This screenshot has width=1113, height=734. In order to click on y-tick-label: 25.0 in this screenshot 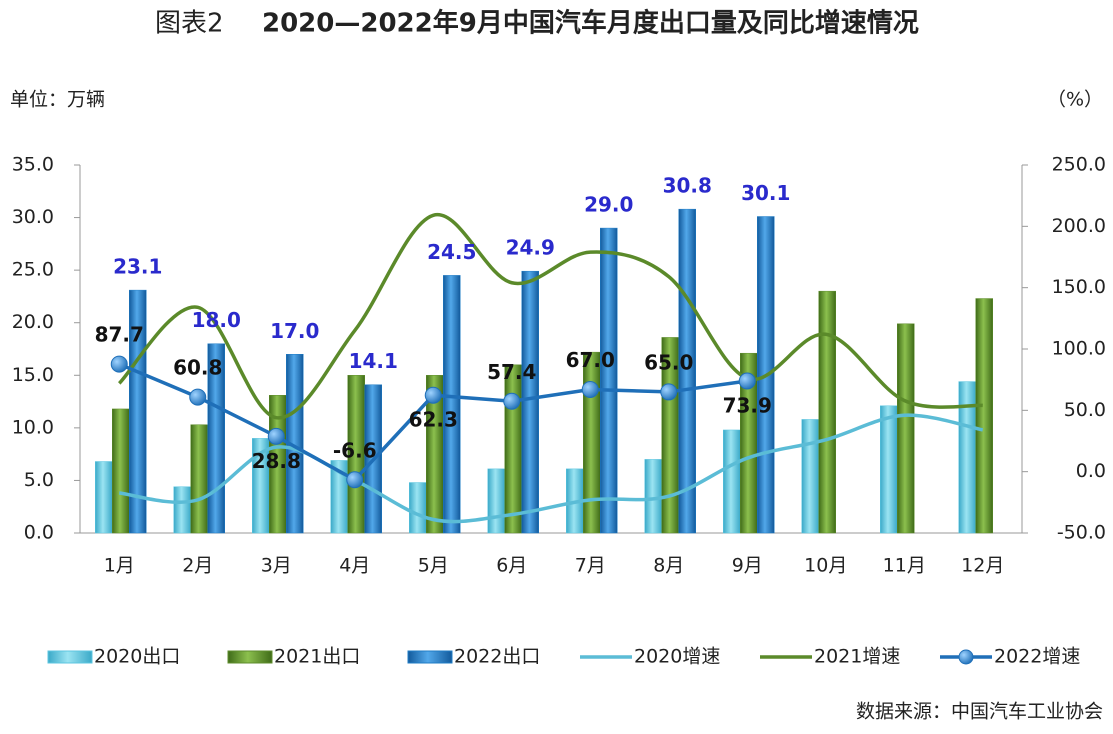, I will do `click(33, 270)`.